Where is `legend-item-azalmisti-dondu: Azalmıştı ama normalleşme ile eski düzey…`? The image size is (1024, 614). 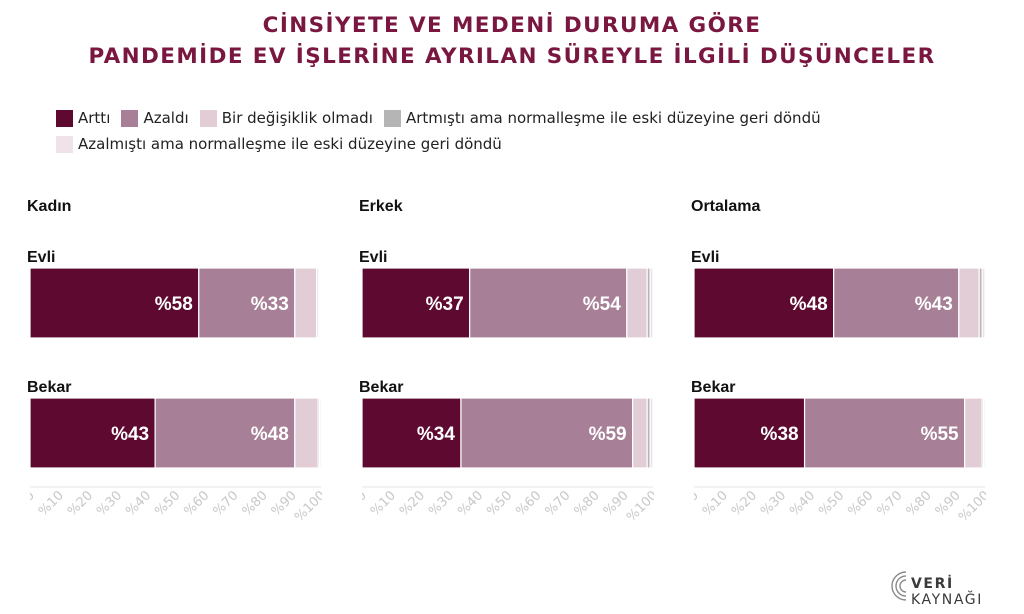
legend-item-azalmisti-dondu: Azalmıştı ama normalleşme ile eski düzey… is located at coordinates (279, 144).